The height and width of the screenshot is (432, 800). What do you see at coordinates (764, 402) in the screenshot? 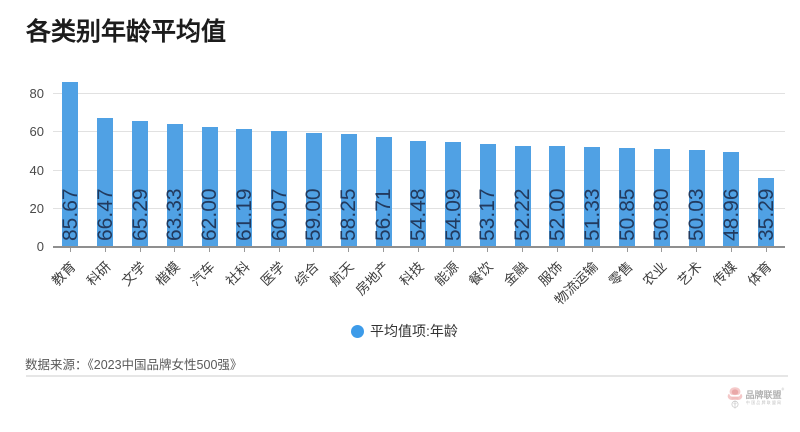
I see `svg-text: 中国品牌联盟网` at bounding box center [764, 402].